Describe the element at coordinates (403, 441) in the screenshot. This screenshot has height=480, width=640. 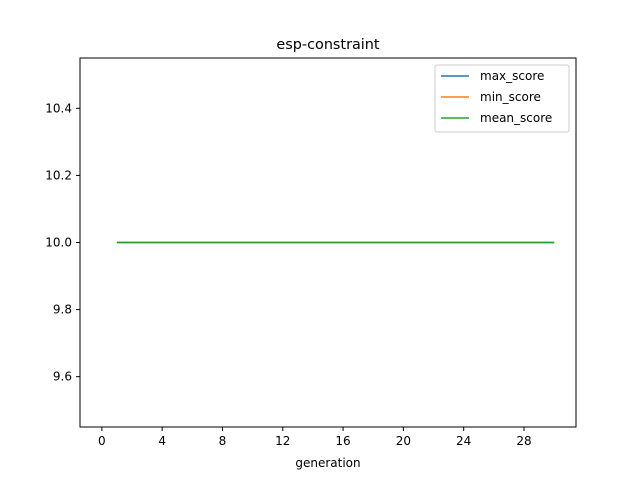
I see `x-tick-label: 20` at that location.